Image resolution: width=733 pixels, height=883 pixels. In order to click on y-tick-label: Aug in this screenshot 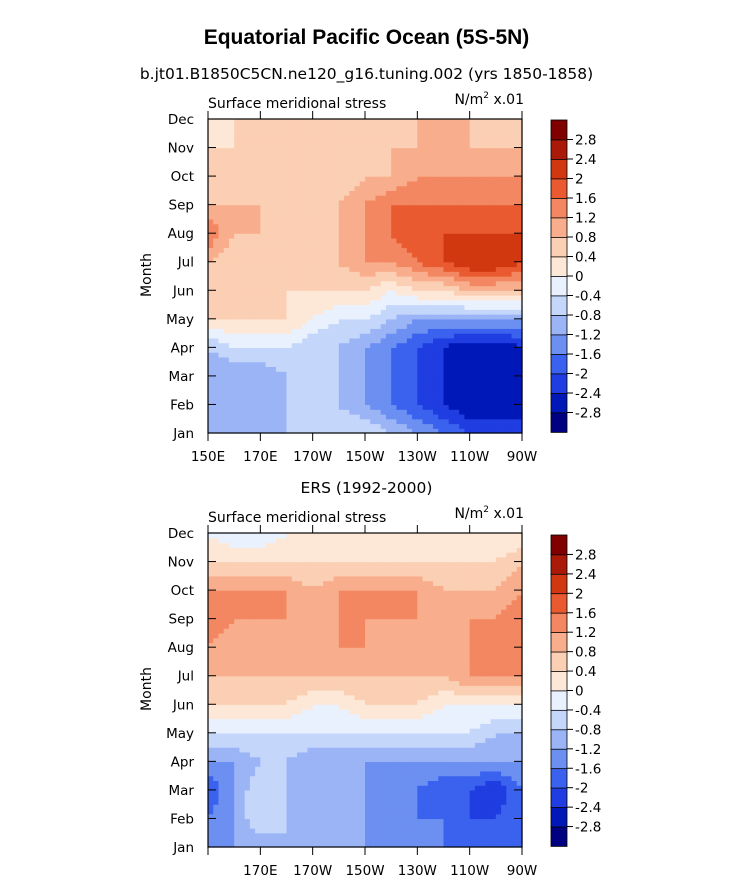, I will do `click(181, 234)`.